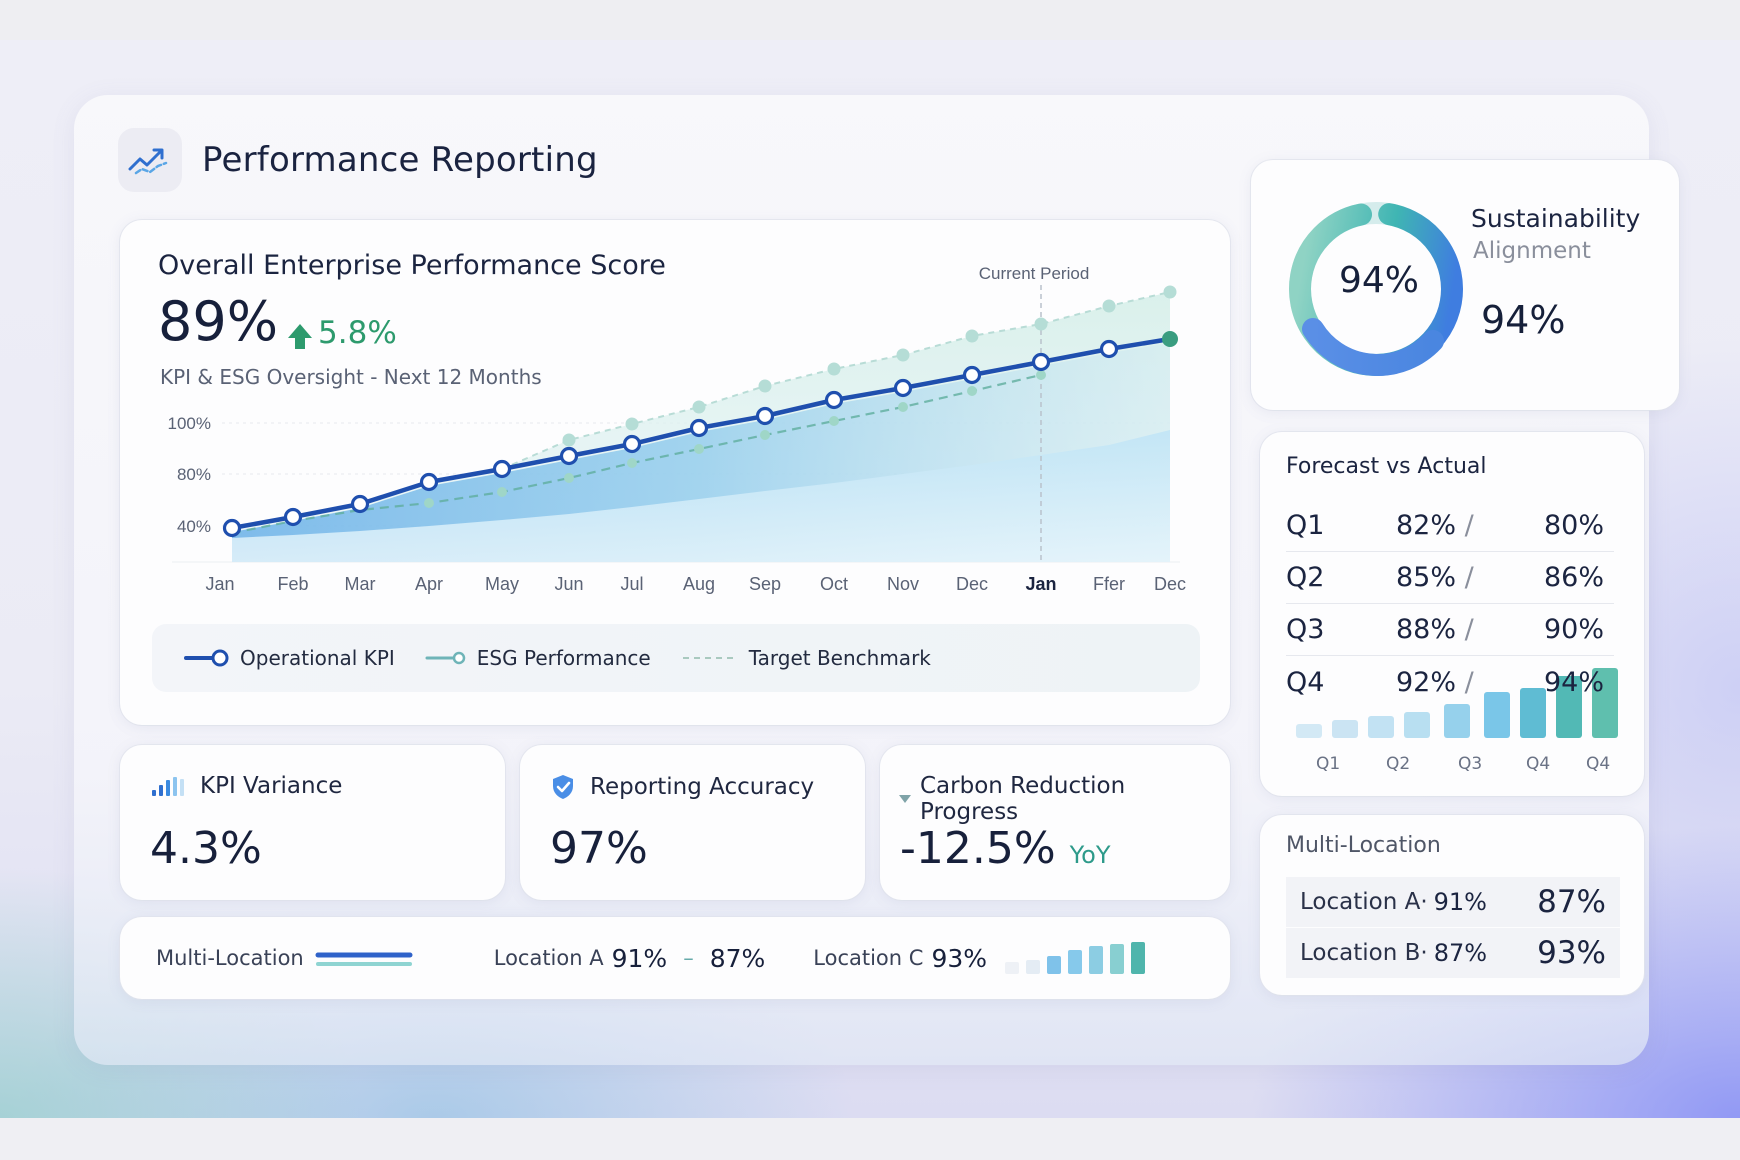  Describe the element at coordinates (1426, 629) in the screenshot. I see `forecast-value: 88%` at that location.